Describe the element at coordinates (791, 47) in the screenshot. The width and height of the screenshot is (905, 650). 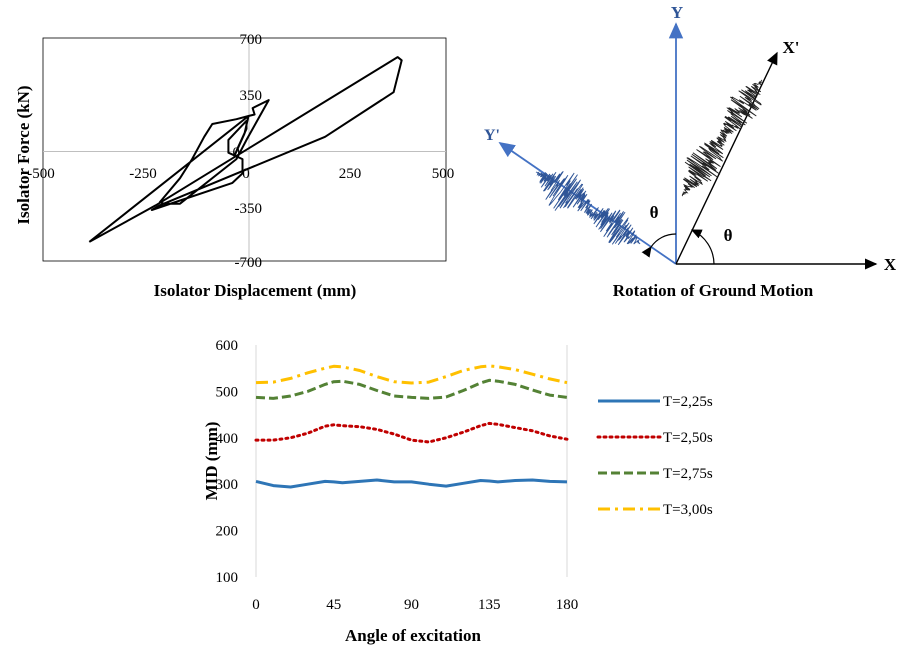
I see `label-xprime: X'` at that location.